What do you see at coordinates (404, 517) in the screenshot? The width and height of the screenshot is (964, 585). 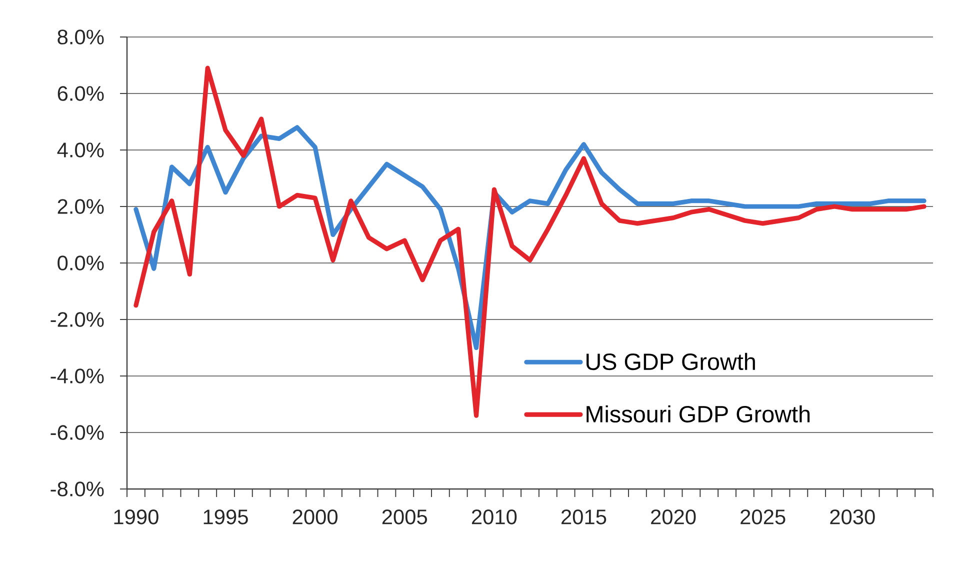 I see `x-tick-label: 2005` at bounding box center [404, 517].